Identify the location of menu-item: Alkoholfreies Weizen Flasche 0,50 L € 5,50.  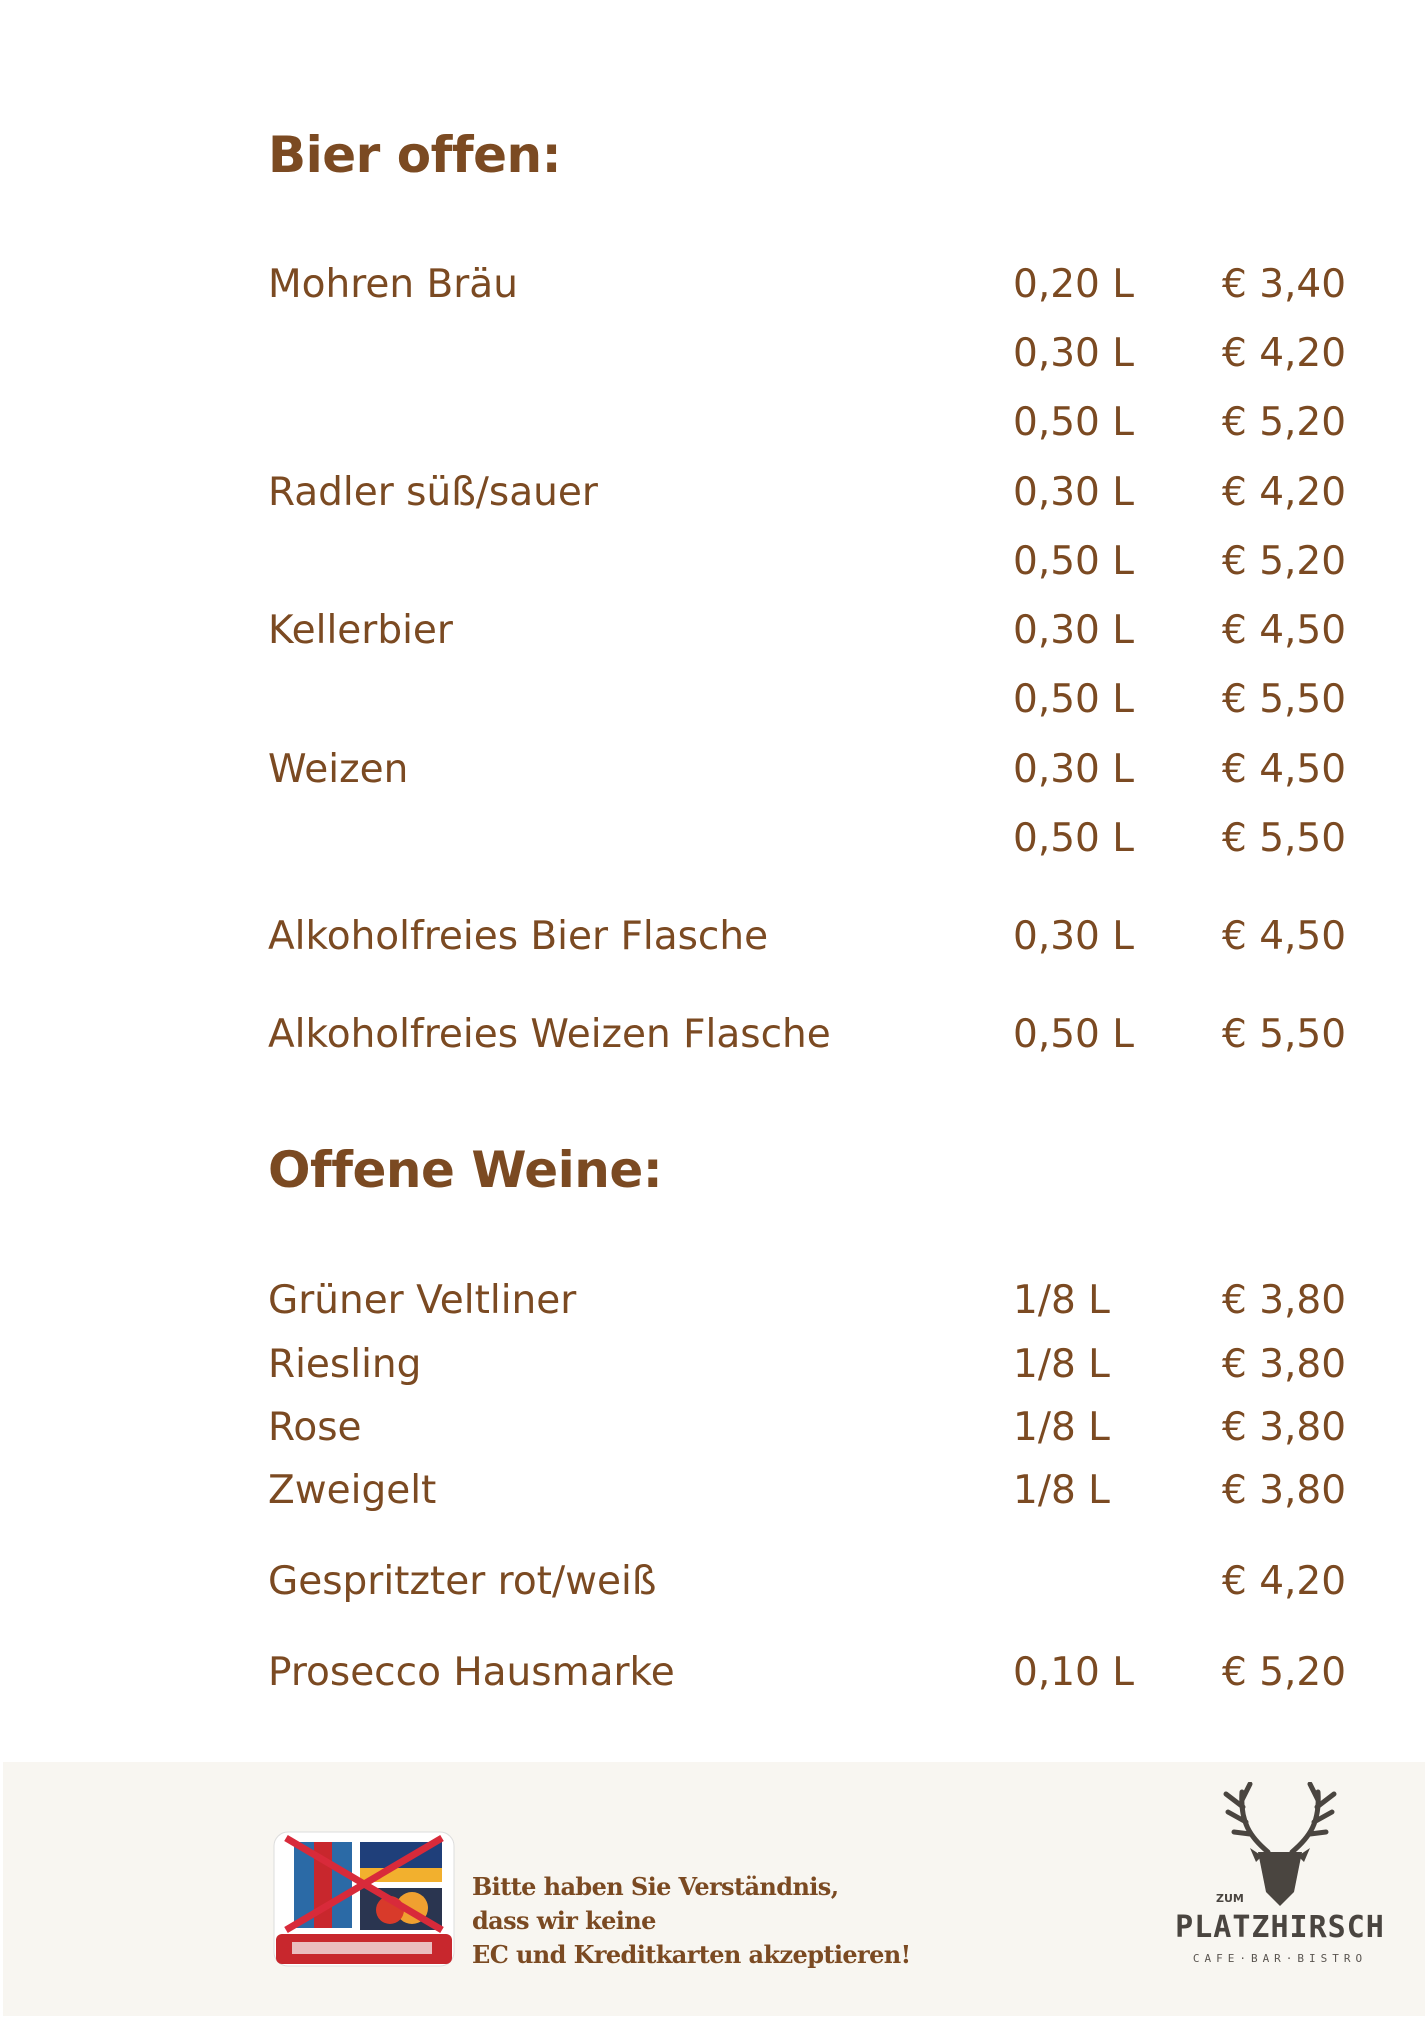
(714, 1035).